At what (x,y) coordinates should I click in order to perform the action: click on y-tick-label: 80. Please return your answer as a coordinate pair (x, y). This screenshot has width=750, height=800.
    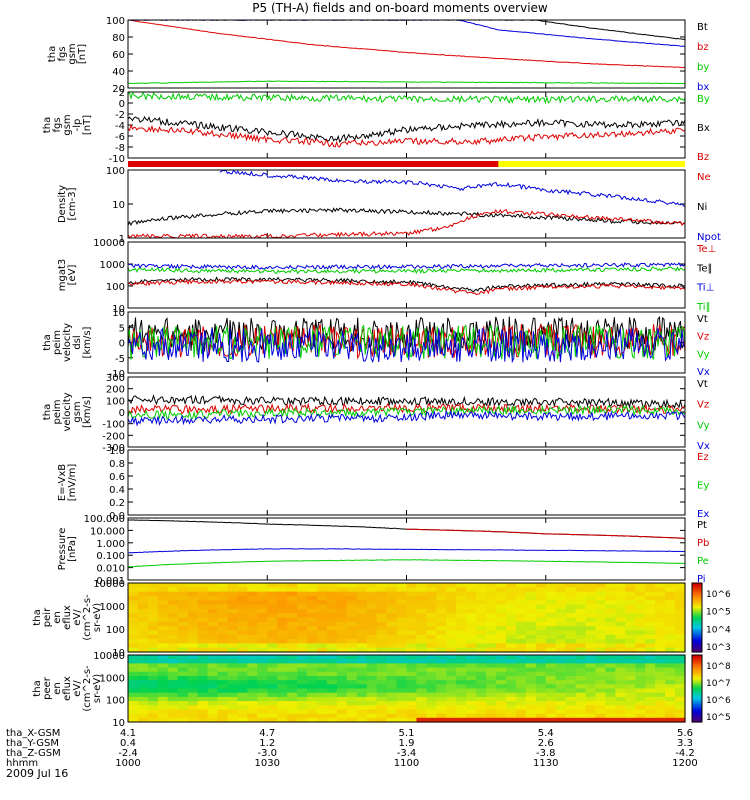
    Looking at the image, I should click on (118, 38).